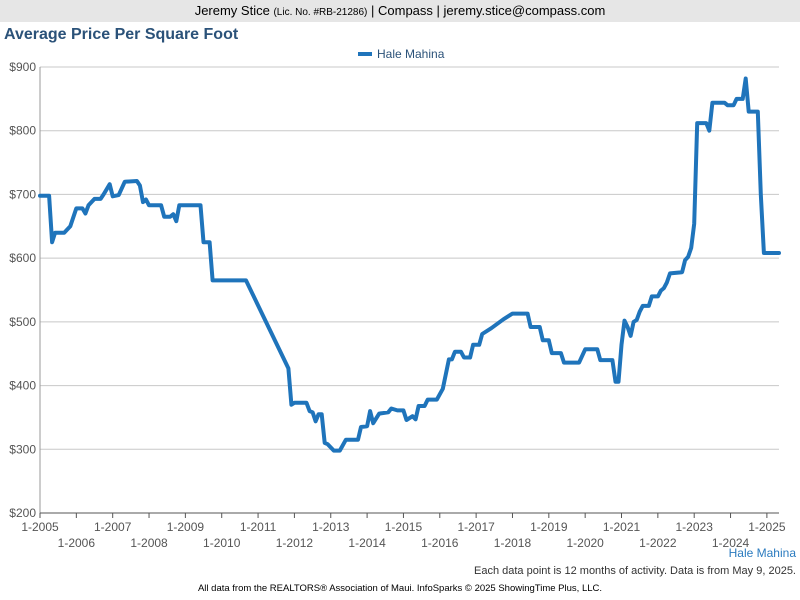  Describe the element at coordinates (331, 527) in the screenshot. I see `x-tick-label: 1-2013` at that location.